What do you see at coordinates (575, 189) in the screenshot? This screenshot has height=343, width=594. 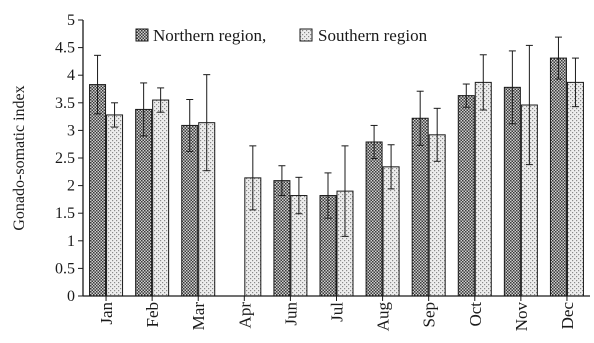 I see `bar-southern-dec` at bounding box center [575, 189].